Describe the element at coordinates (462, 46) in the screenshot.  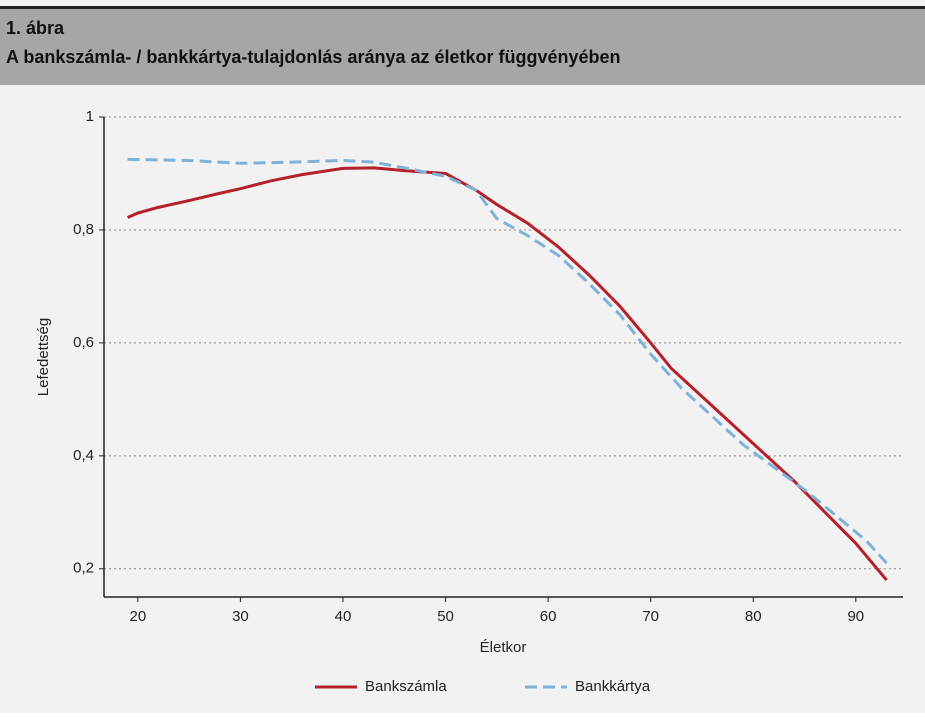
I see `header-band` at that location.